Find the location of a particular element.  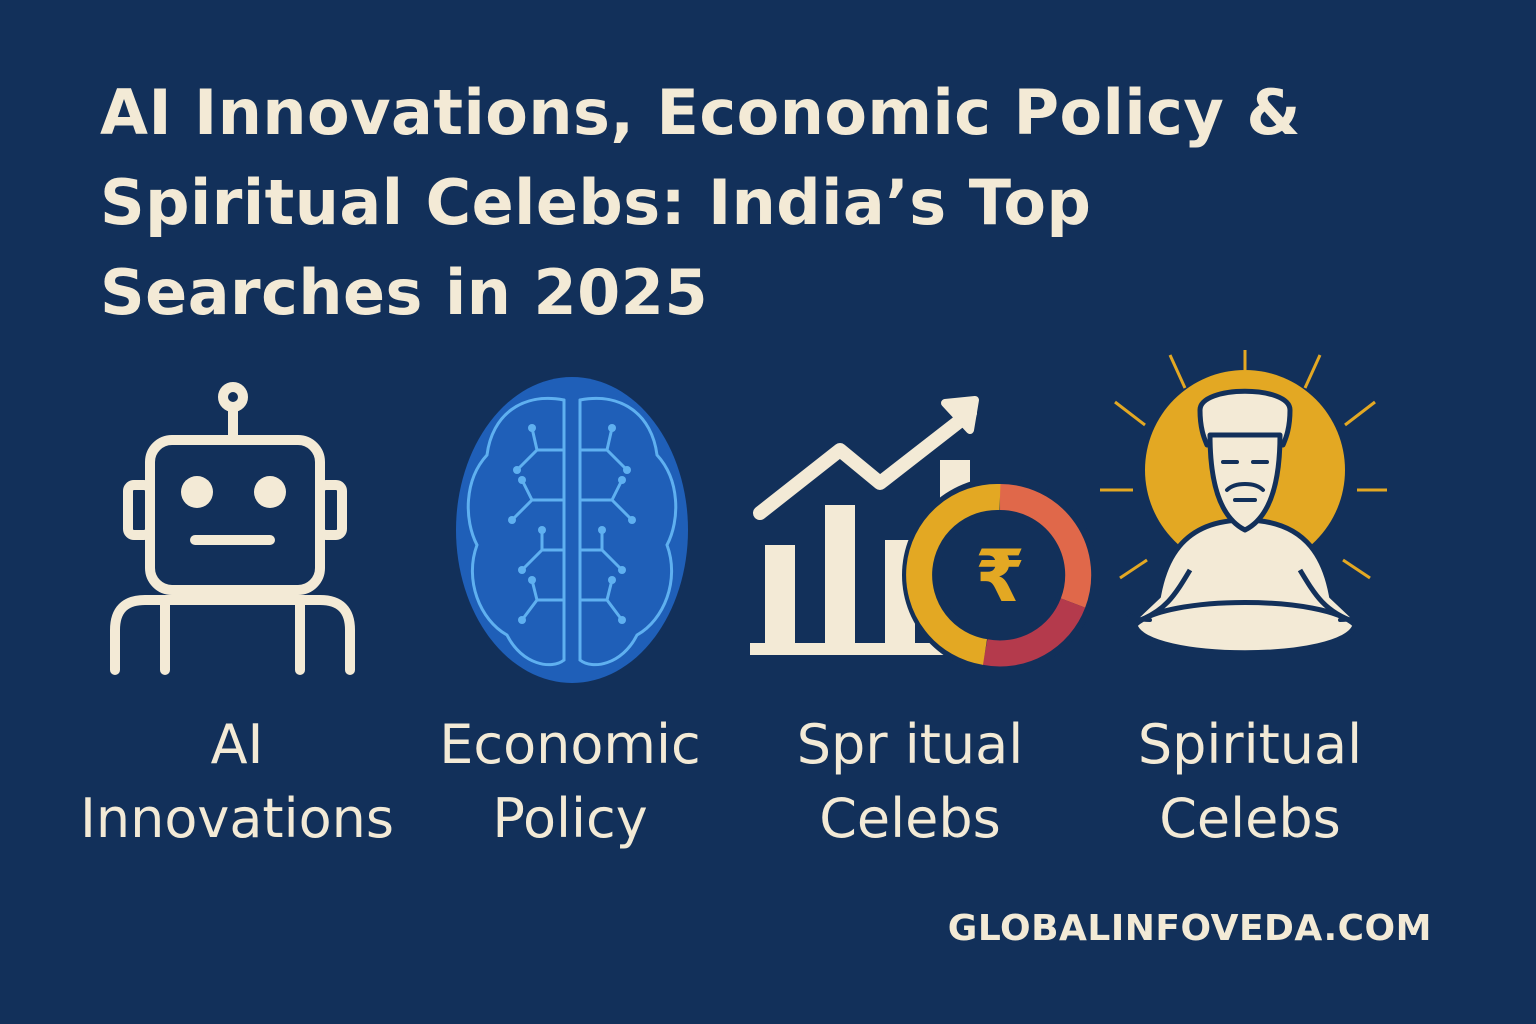

item-label-ai-innovations: AI Innovations is located at coordinates (237, 782).